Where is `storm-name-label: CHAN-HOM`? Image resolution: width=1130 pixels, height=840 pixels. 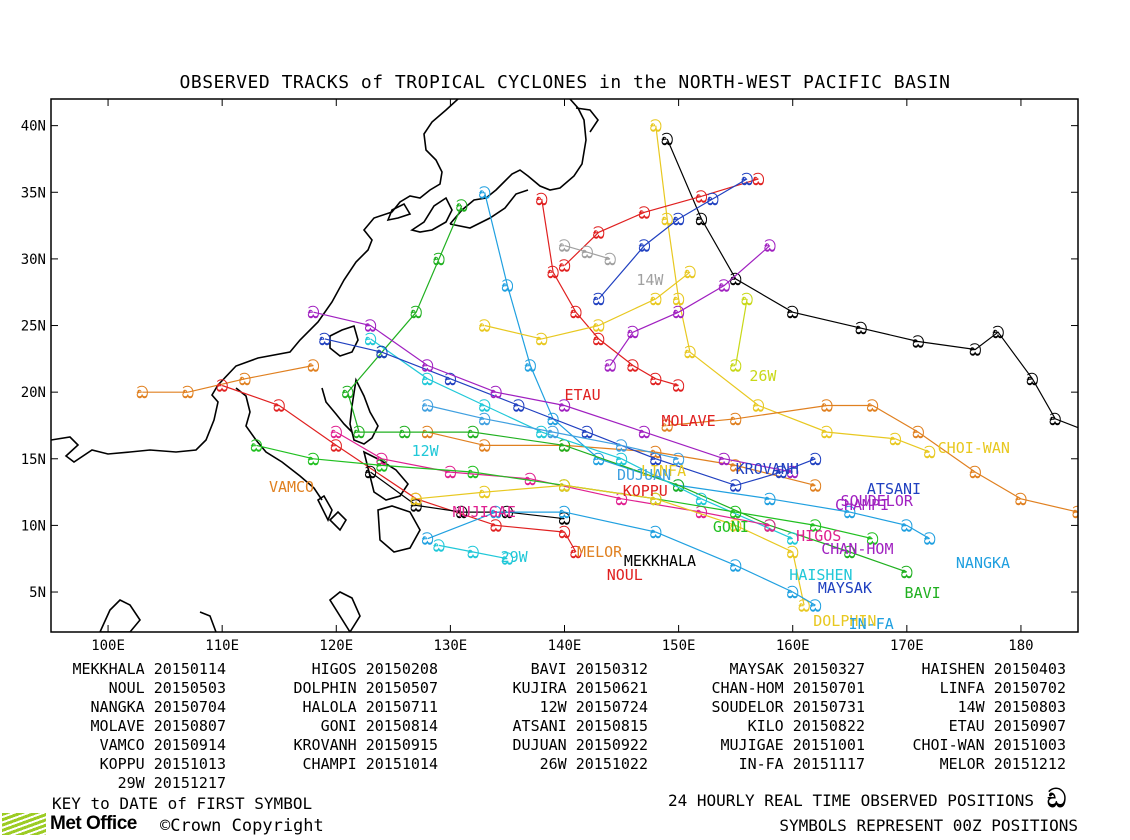 storm-name-label: CHAN-HOM is located at coordinates (857, 549).